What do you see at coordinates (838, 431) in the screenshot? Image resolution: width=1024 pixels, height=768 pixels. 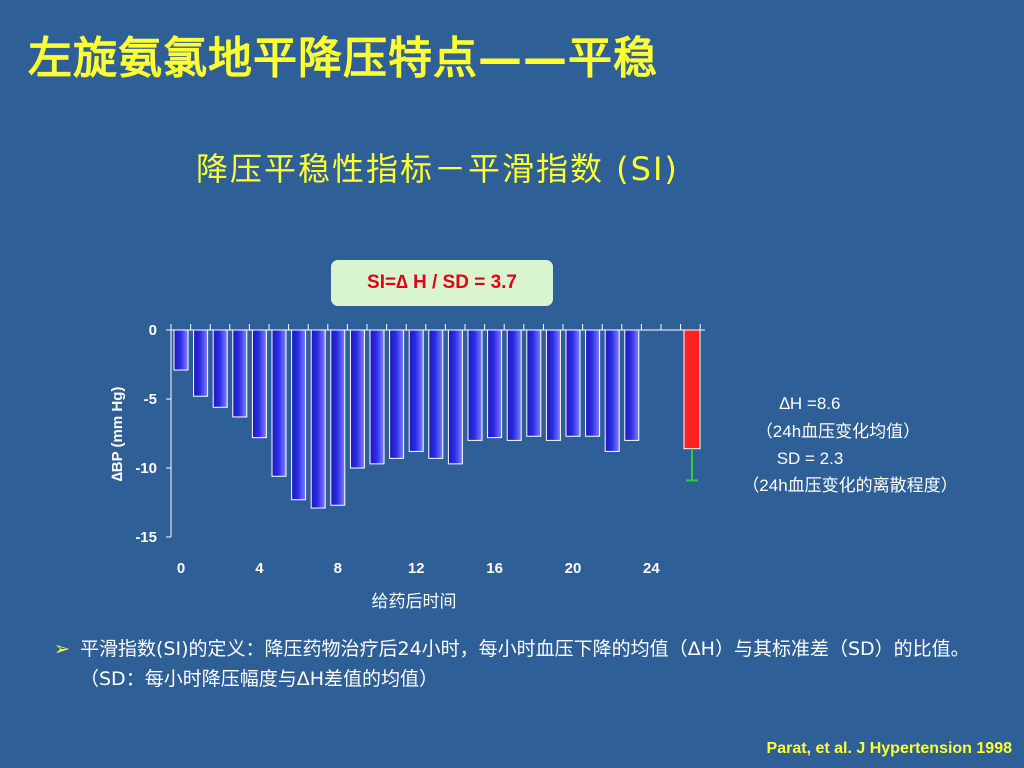 I see `delta-h-description: （24h血压变化均值）` at bounding box center [838, 431].